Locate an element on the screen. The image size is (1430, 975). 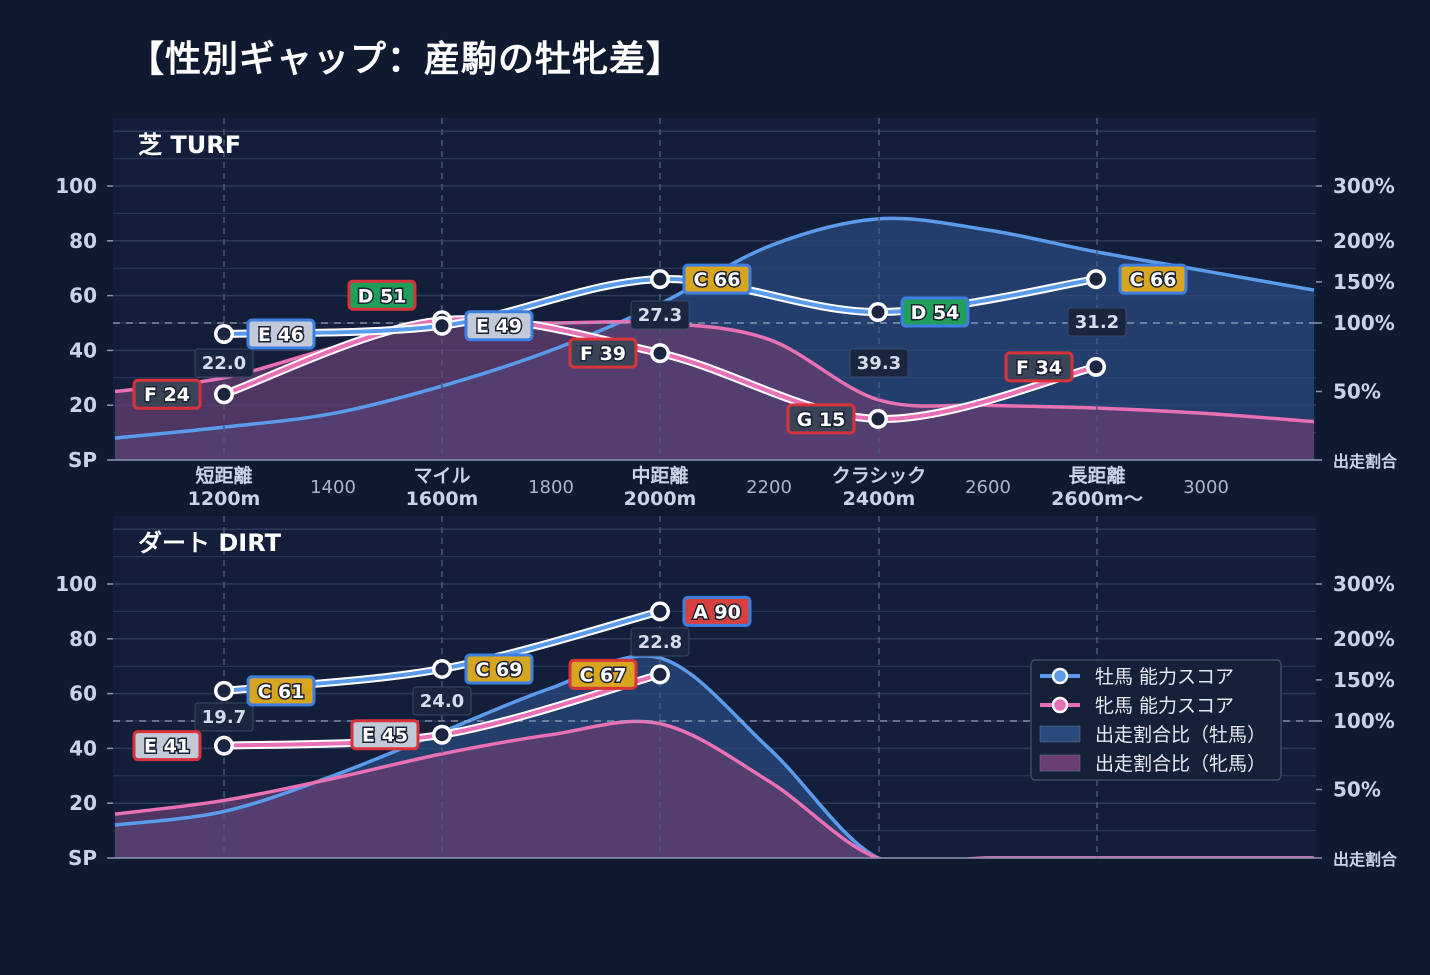
x-category-name: 中距離 is located at coordinates (659, 475).